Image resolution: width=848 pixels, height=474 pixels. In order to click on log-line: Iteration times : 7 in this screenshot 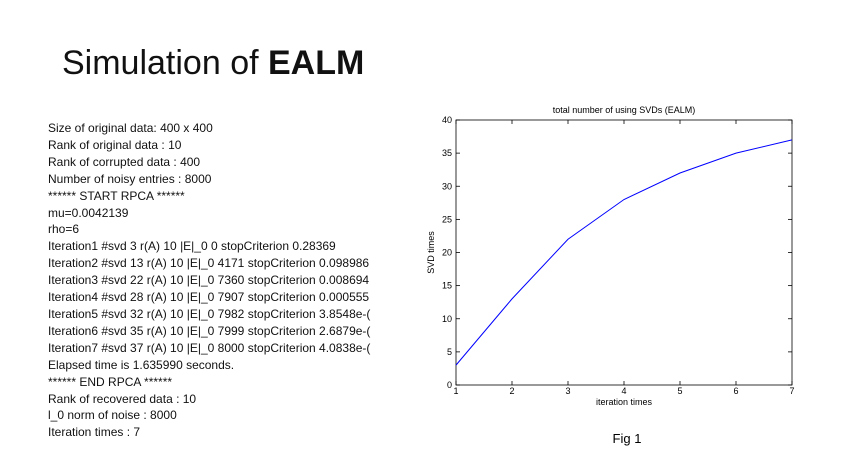, I will do `click(94, 432)`.